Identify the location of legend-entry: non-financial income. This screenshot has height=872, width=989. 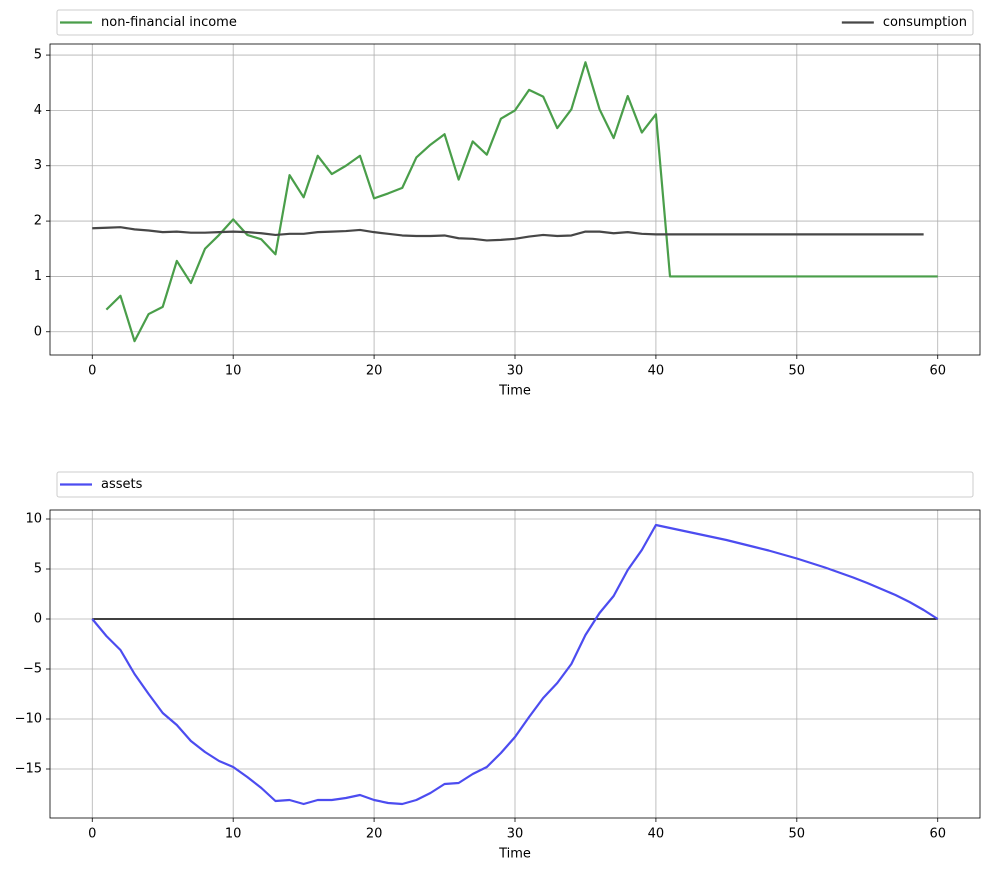
(148, 22).